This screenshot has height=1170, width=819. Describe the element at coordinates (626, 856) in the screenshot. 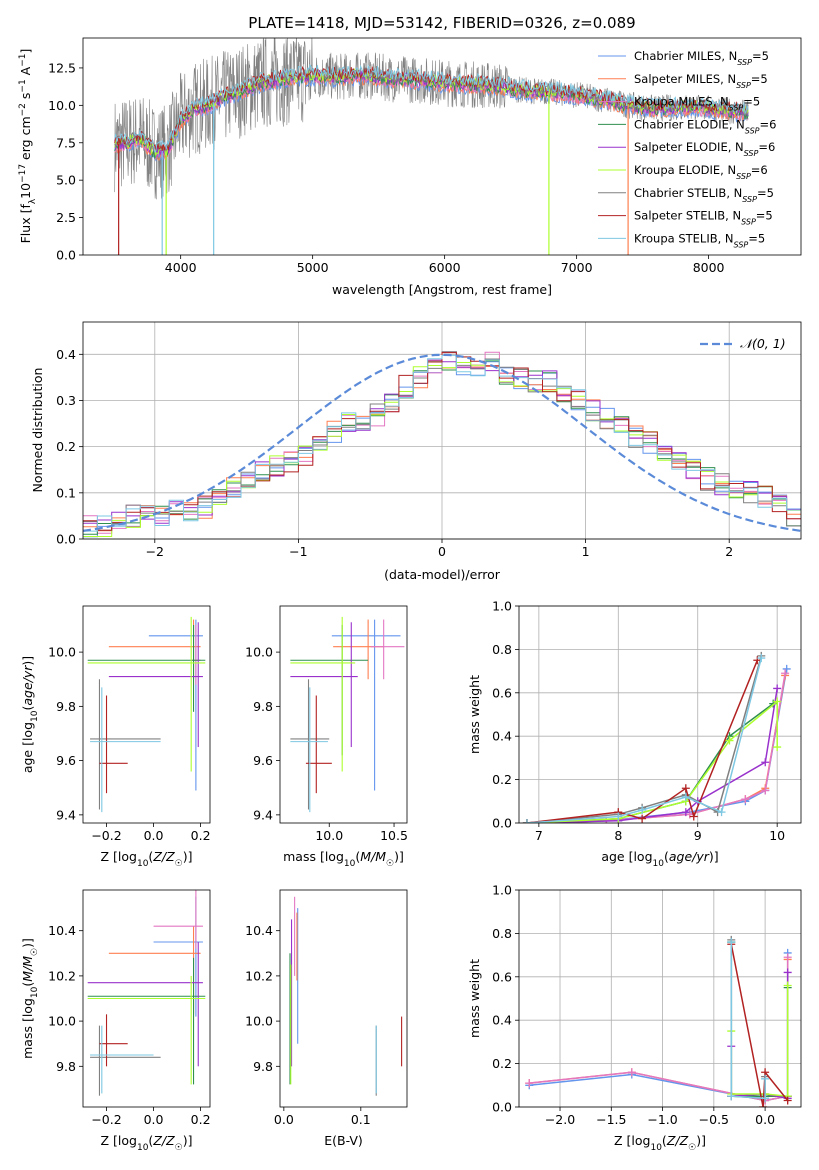

I see `label-part: age [log` at that location.